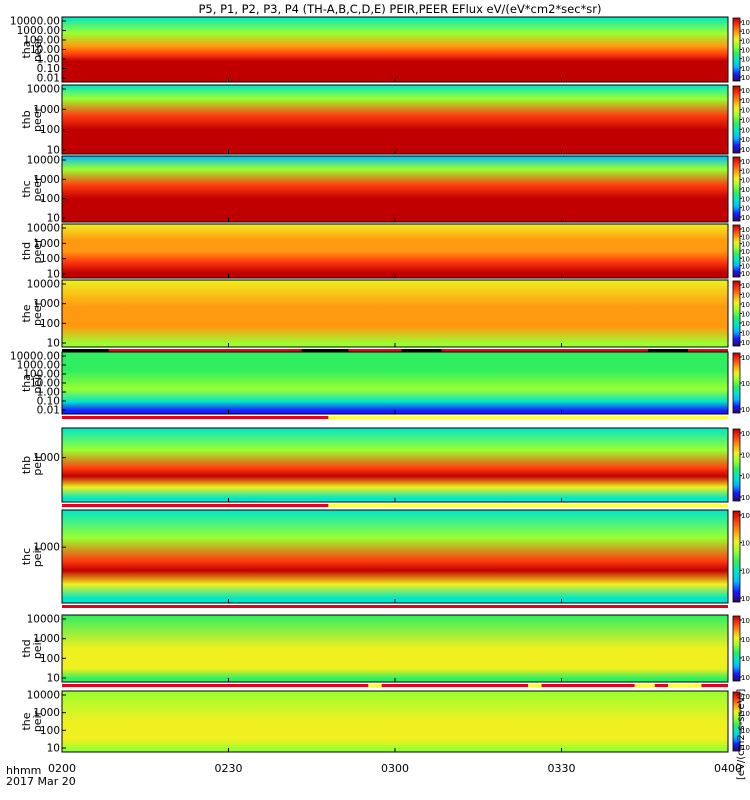 The image size is (750, 800). Describe the element at coordinates (38, 31) in the screenshot. I see `y-tick-label: 1000.00` at that location.